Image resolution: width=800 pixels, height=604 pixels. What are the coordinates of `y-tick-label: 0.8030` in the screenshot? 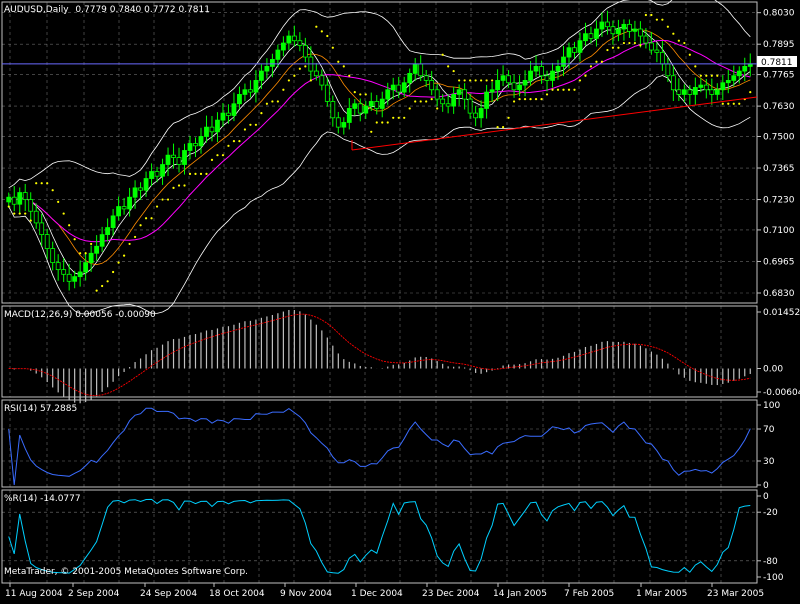 It's located at (779, 14).